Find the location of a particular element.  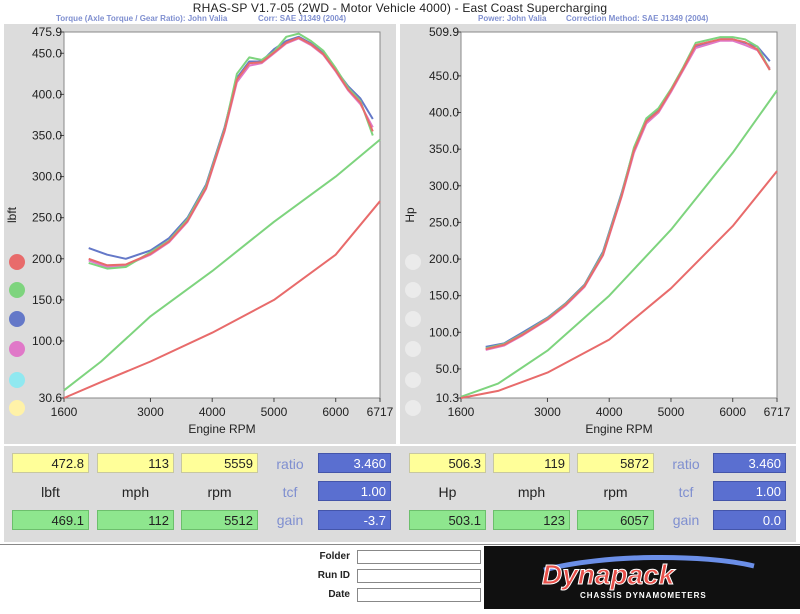

logo-subtext: CHASSIS DYNAMOMETERS is located at coordinates (643, 595).